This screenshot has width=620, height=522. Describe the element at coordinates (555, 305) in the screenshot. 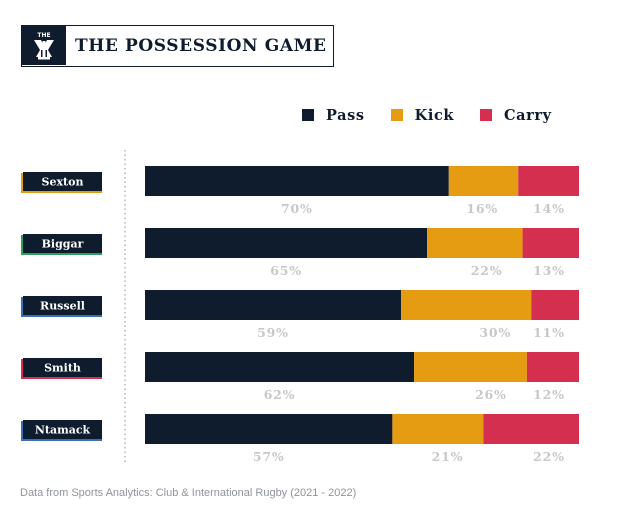

I see `bar-carry-russell` at that location.